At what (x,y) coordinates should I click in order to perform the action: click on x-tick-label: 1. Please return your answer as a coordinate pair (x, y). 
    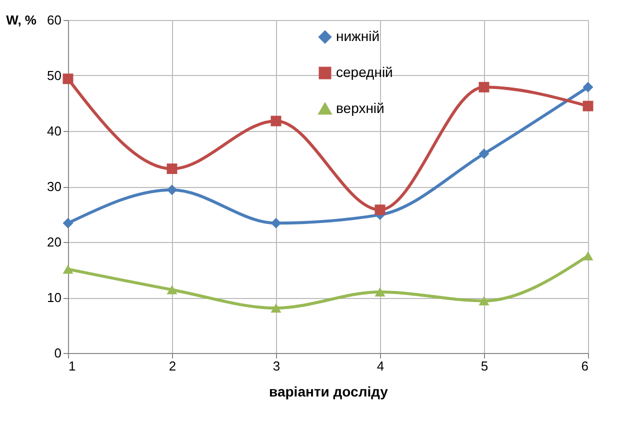
    Looking at the image, I should click on (72, 366).